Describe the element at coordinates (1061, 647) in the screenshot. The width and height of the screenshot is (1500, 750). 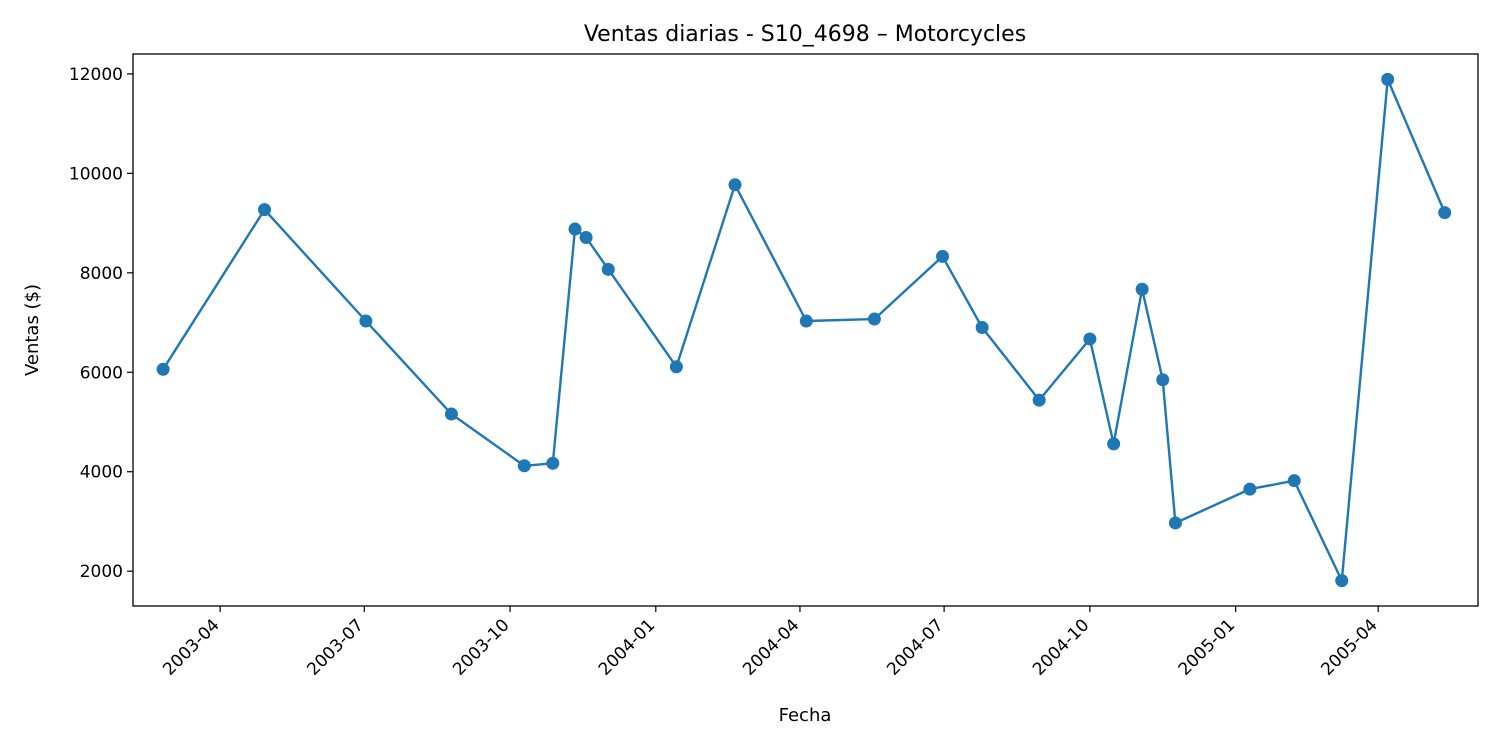
I see `x-tick-label: 2004-10` at that location.